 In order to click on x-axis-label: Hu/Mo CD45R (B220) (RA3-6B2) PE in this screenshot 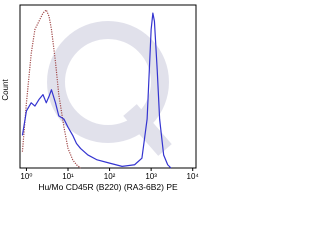, I will do `click(108, 187)`.